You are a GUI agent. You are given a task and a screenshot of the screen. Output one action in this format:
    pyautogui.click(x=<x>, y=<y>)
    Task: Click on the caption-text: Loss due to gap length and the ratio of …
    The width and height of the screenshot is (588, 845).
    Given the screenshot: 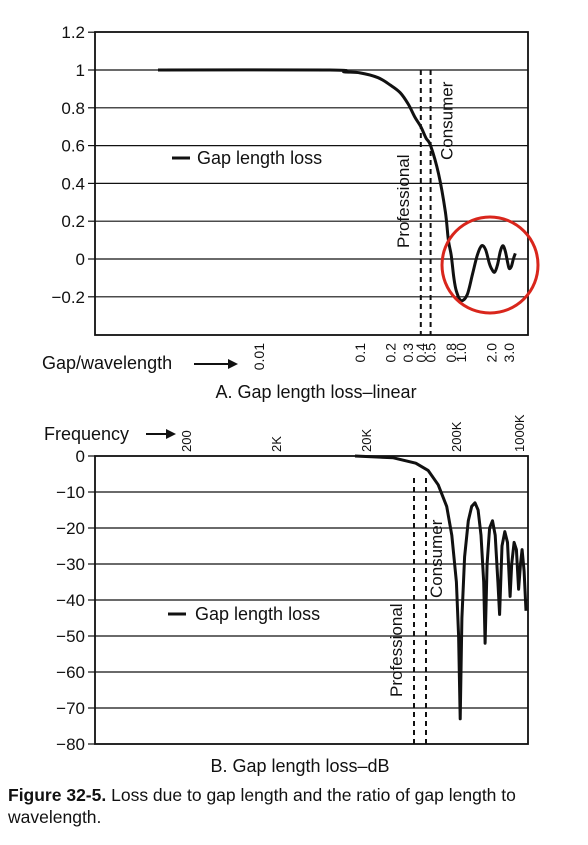 What is the action you would take?
    pyautogui.click(x=262, y=806)
    